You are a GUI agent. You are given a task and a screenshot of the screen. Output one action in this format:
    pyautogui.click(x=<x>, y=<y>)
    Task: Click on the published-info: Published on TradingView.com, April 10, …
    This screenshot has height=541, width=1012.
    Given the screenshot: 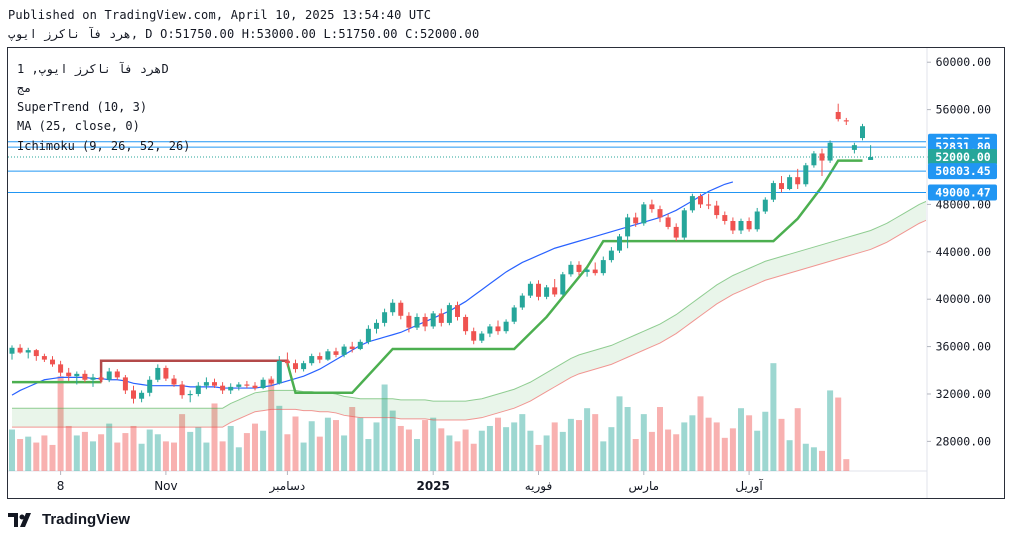 What is the action you would take?
    pyautogui.click(x=220, y=15)
    